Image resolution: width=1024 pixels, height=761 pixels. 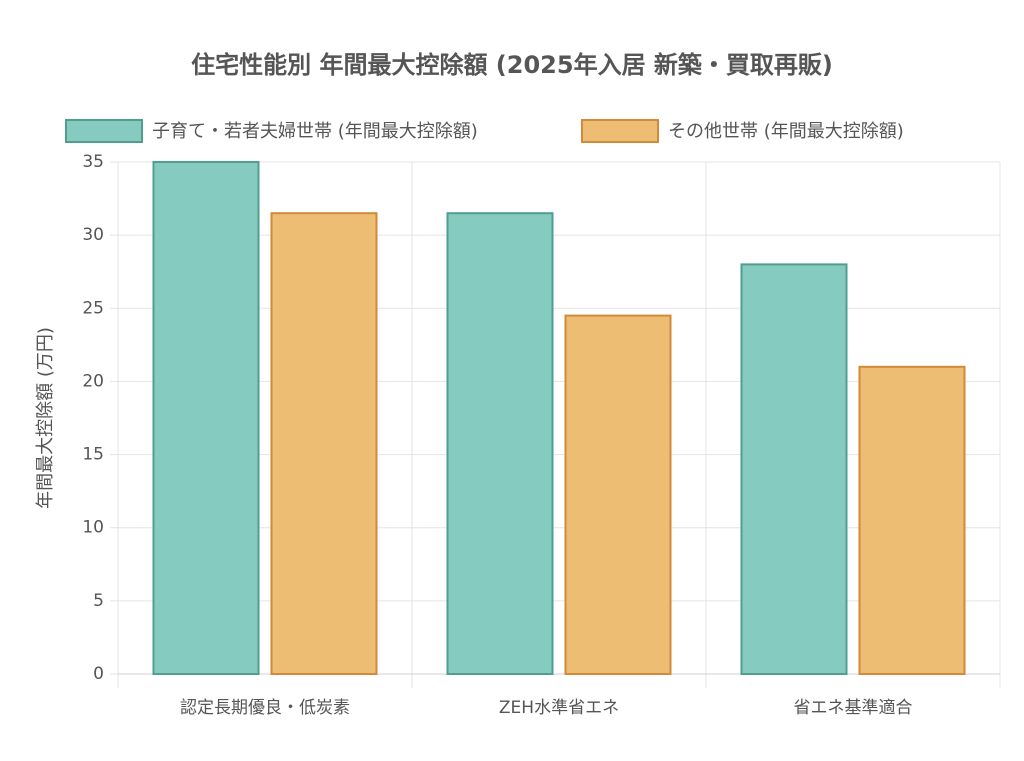 What do you see at coordinates (93, 455) in the screenshot?
I see `y-tick-label: 15` at bounding box center [93, 455].